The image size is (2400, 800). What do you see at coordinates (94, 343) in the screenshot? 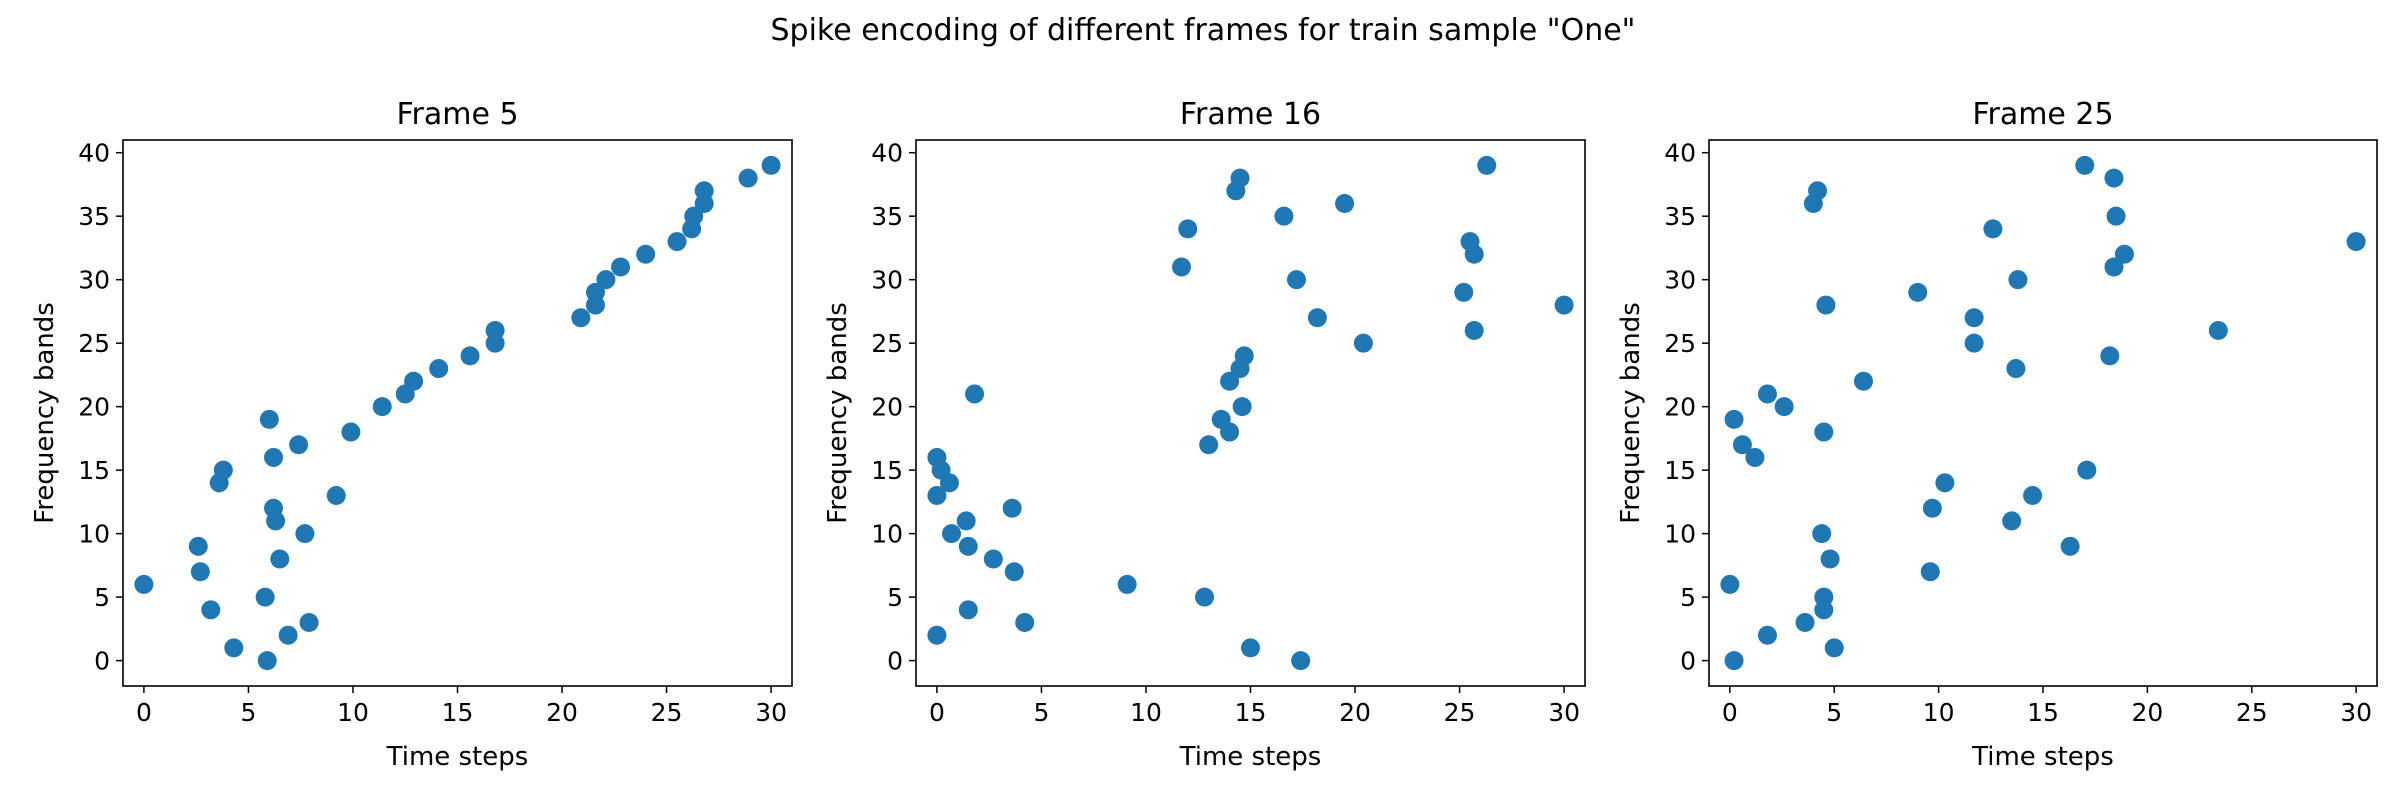
I see `y-tick-label: 25` at bounding box center [94, 343].